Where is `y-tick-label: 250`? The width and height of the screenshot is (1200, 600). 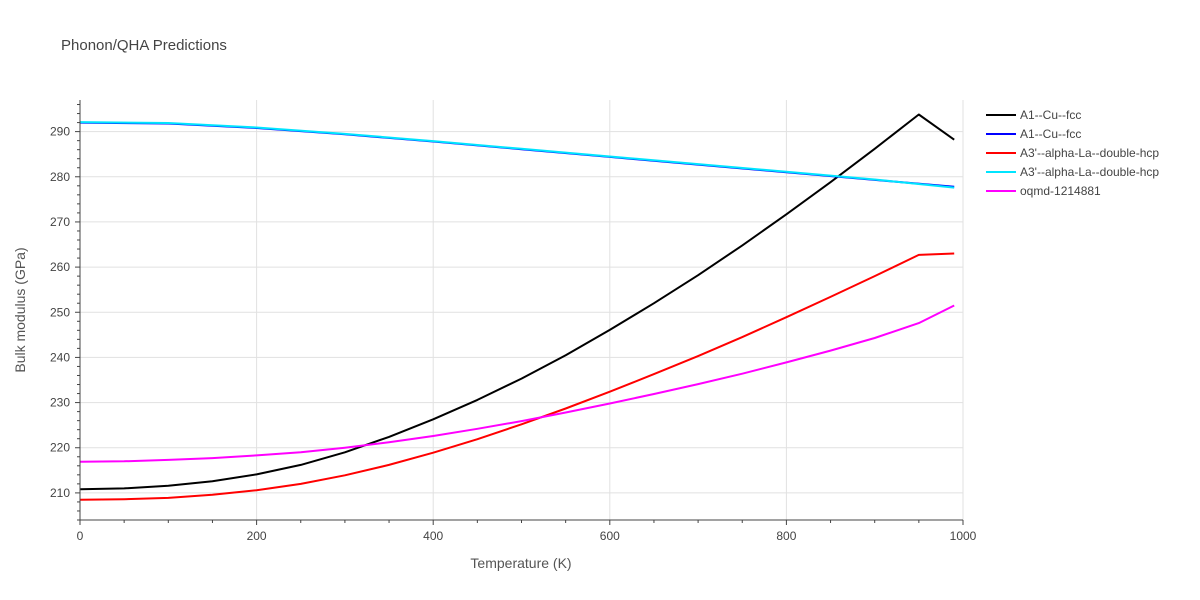
y-tick-label: 250 is located at coordinates (60, 312).